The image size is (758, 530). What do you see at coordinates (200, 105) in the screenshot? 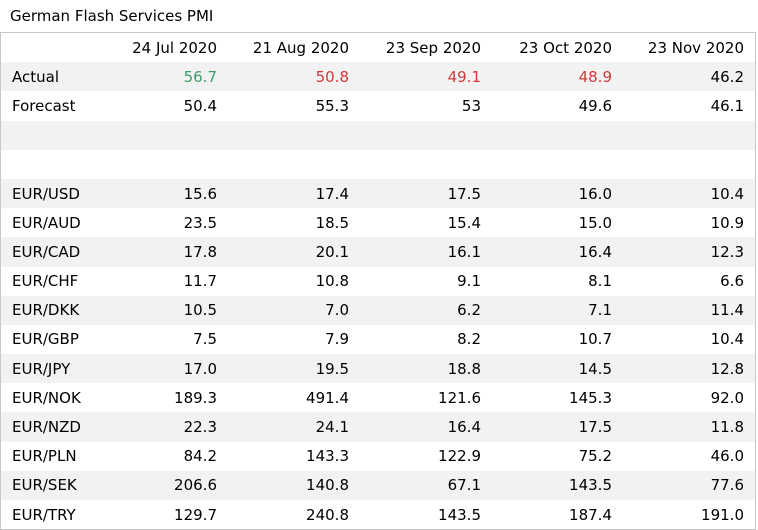
I see `forecast-value: 50.4` at bounding box center [200, 105].